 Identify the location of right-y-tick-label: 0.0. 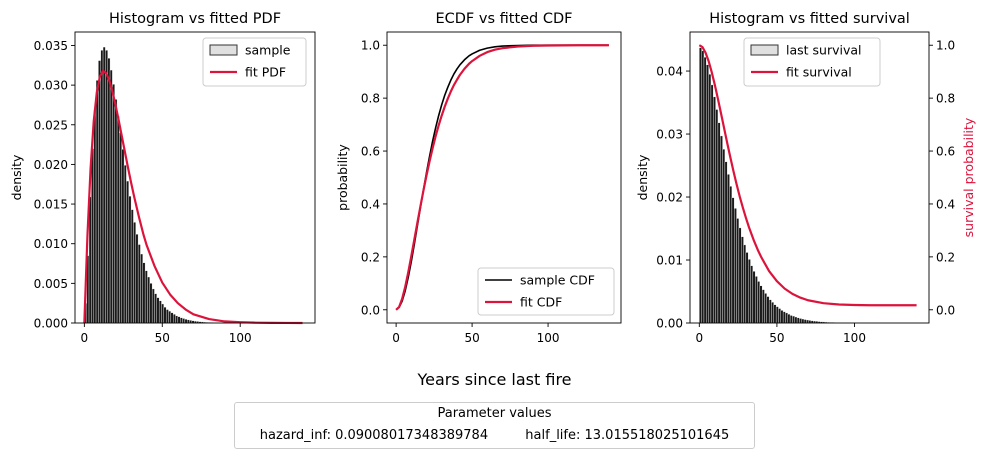
(945, 310).